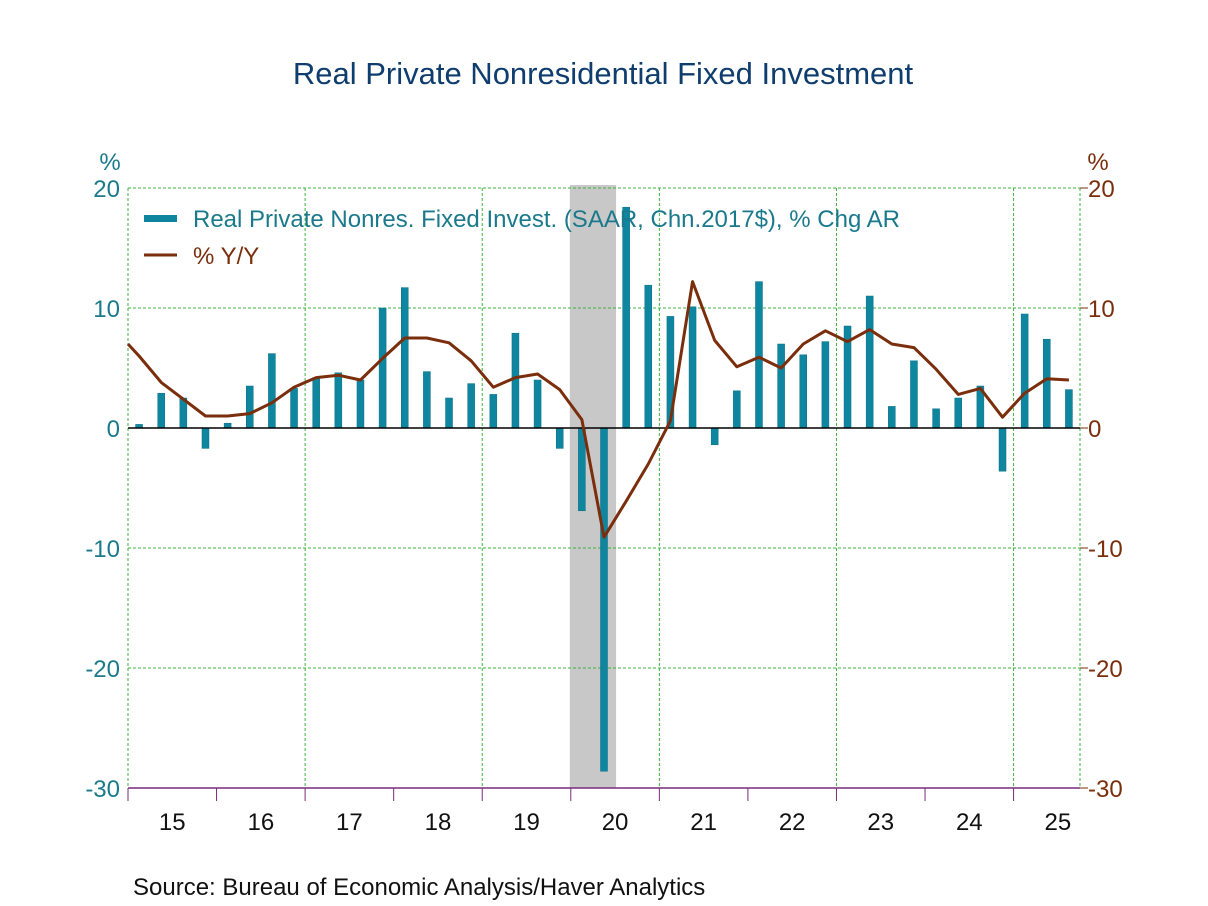  I want to click on bar-2020Q4, so click(648, 356).